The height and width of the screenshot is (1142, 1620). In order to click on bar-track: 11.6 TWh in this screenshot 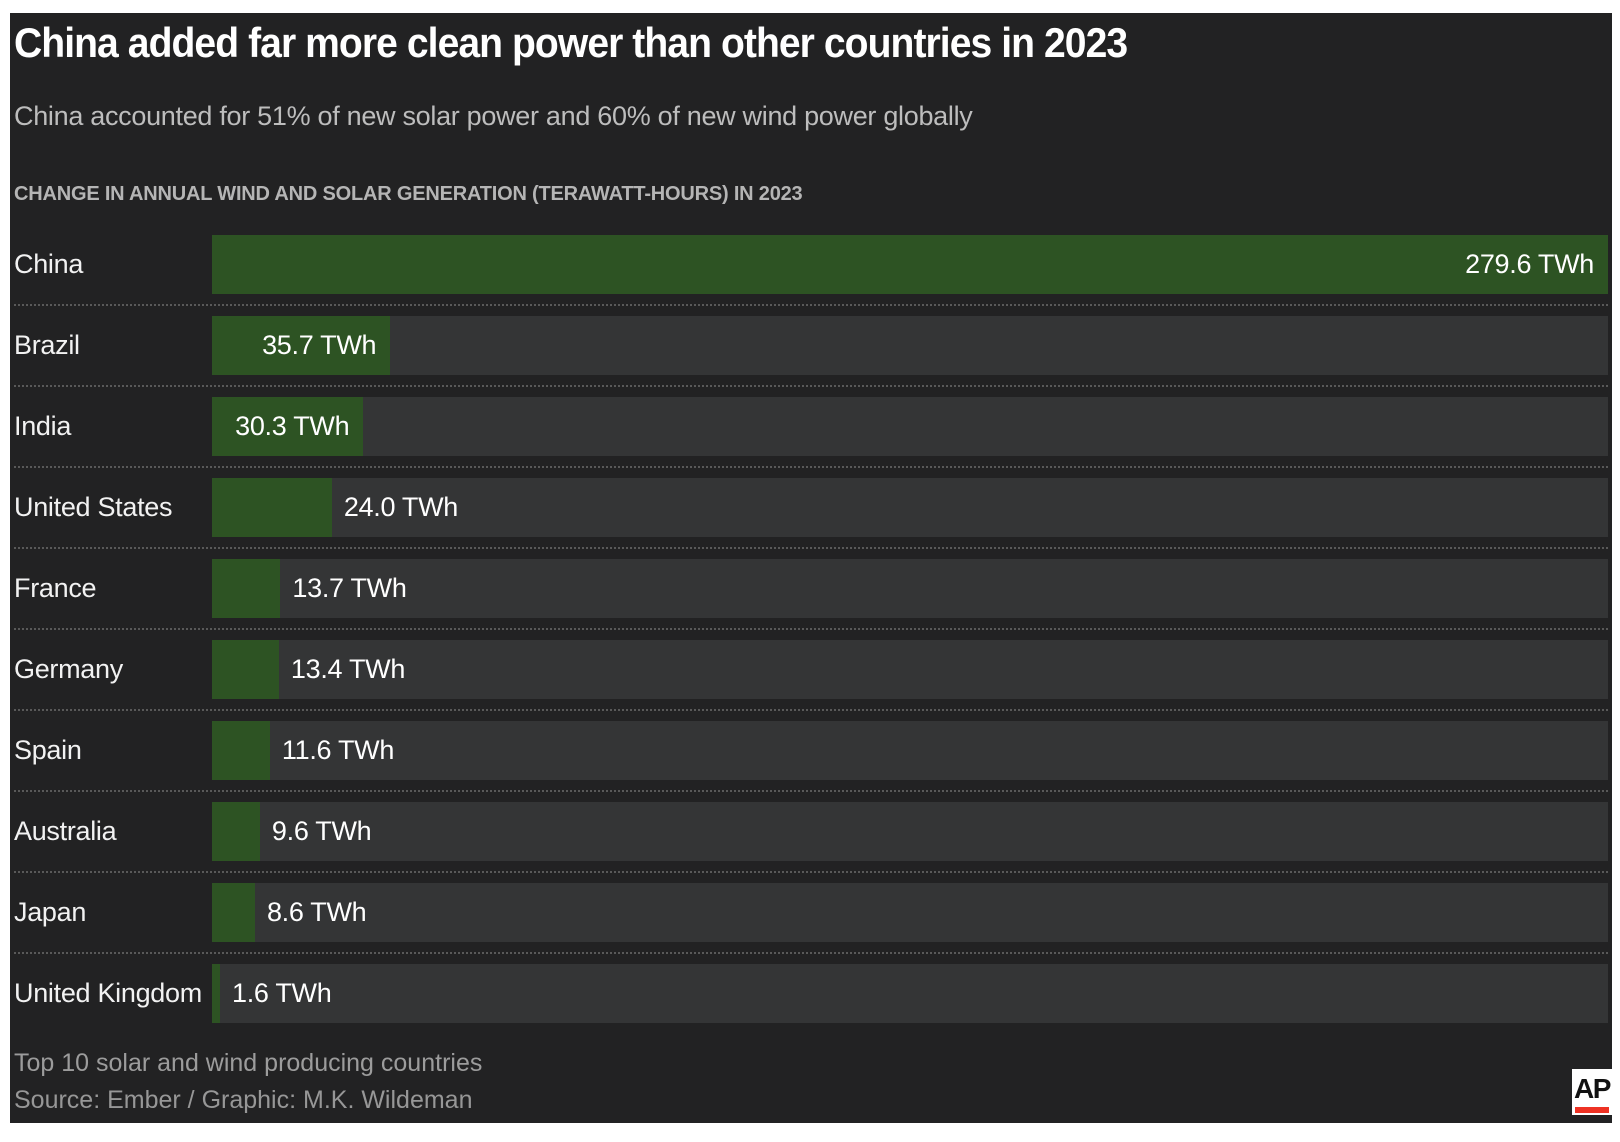, I will do `click(910, 750)`.